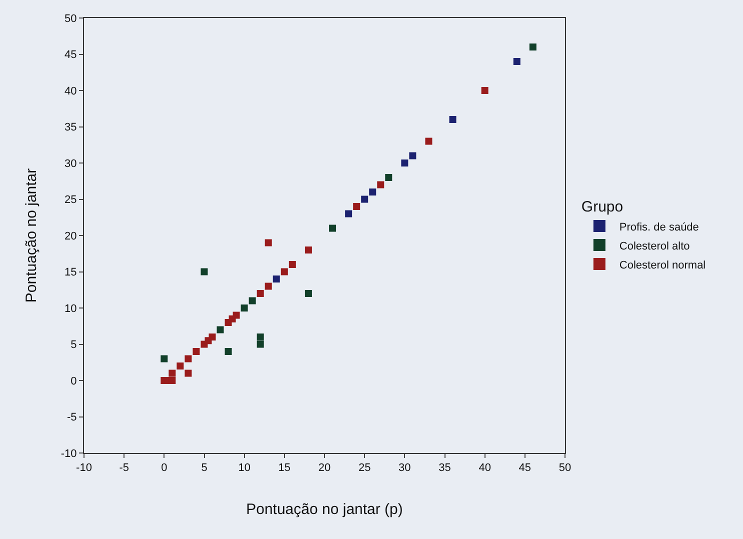  Describe the element at coordinates (565, 468) in the screenshot. I see `x-tick-label: 50` at that location.